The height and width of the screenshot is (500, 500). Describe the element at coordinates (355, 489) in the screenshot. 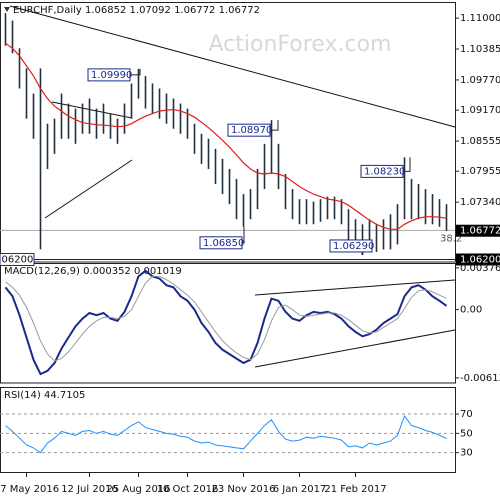

I see `x-tick-label: 21 Feb 2017` at that location.